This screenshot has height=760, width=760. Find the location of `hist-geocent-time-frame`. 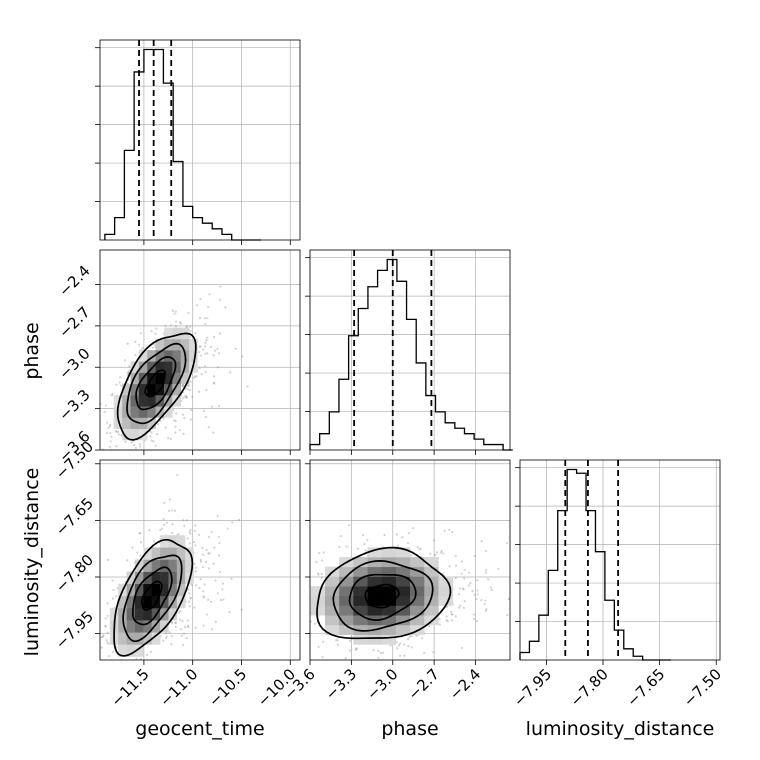

hist-geocent-time-frame is located at coordinates (200, 140).